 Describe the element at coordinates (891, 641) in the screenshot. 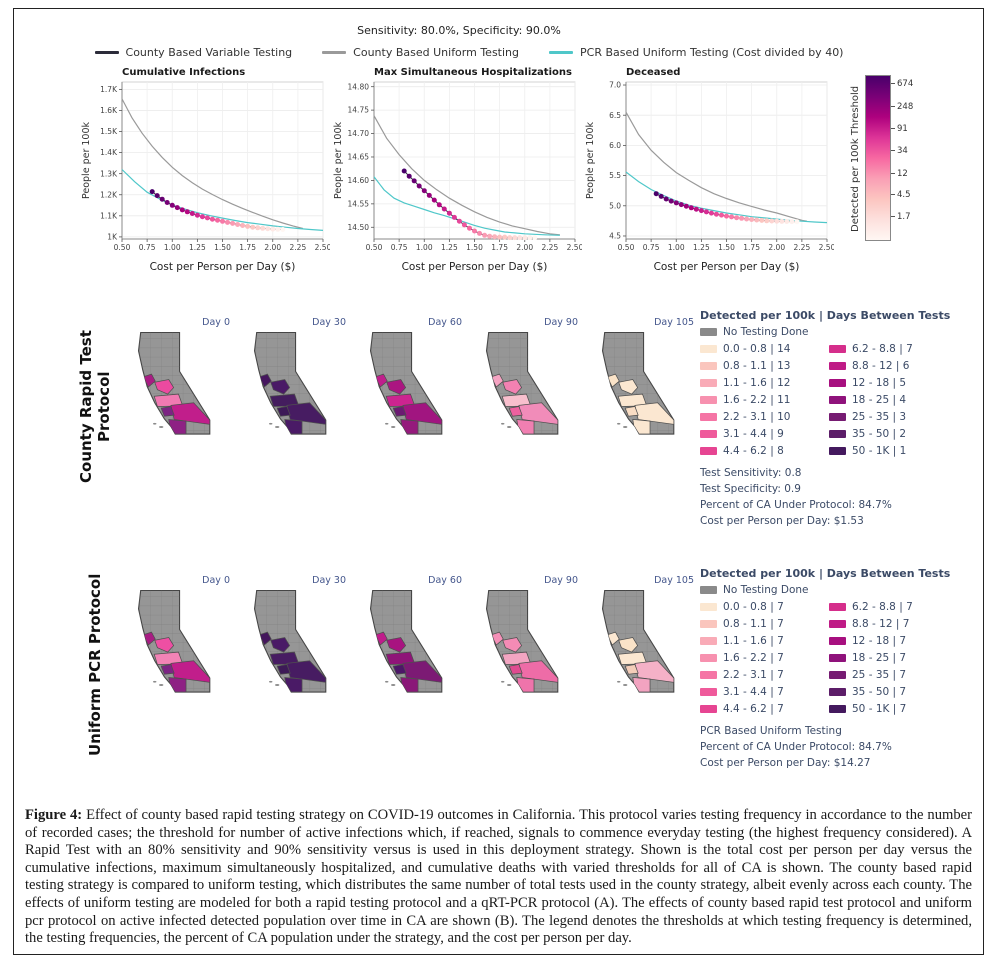

I see `legend-item: 12 - 18 | 7` at that location.